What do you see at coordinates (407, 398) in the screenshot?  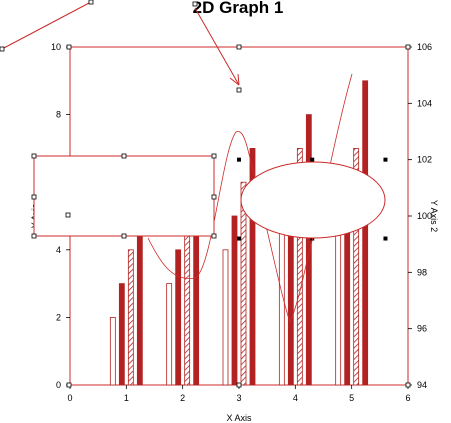 I see `x-tick-label: 6` at bounding box center [407, 398].